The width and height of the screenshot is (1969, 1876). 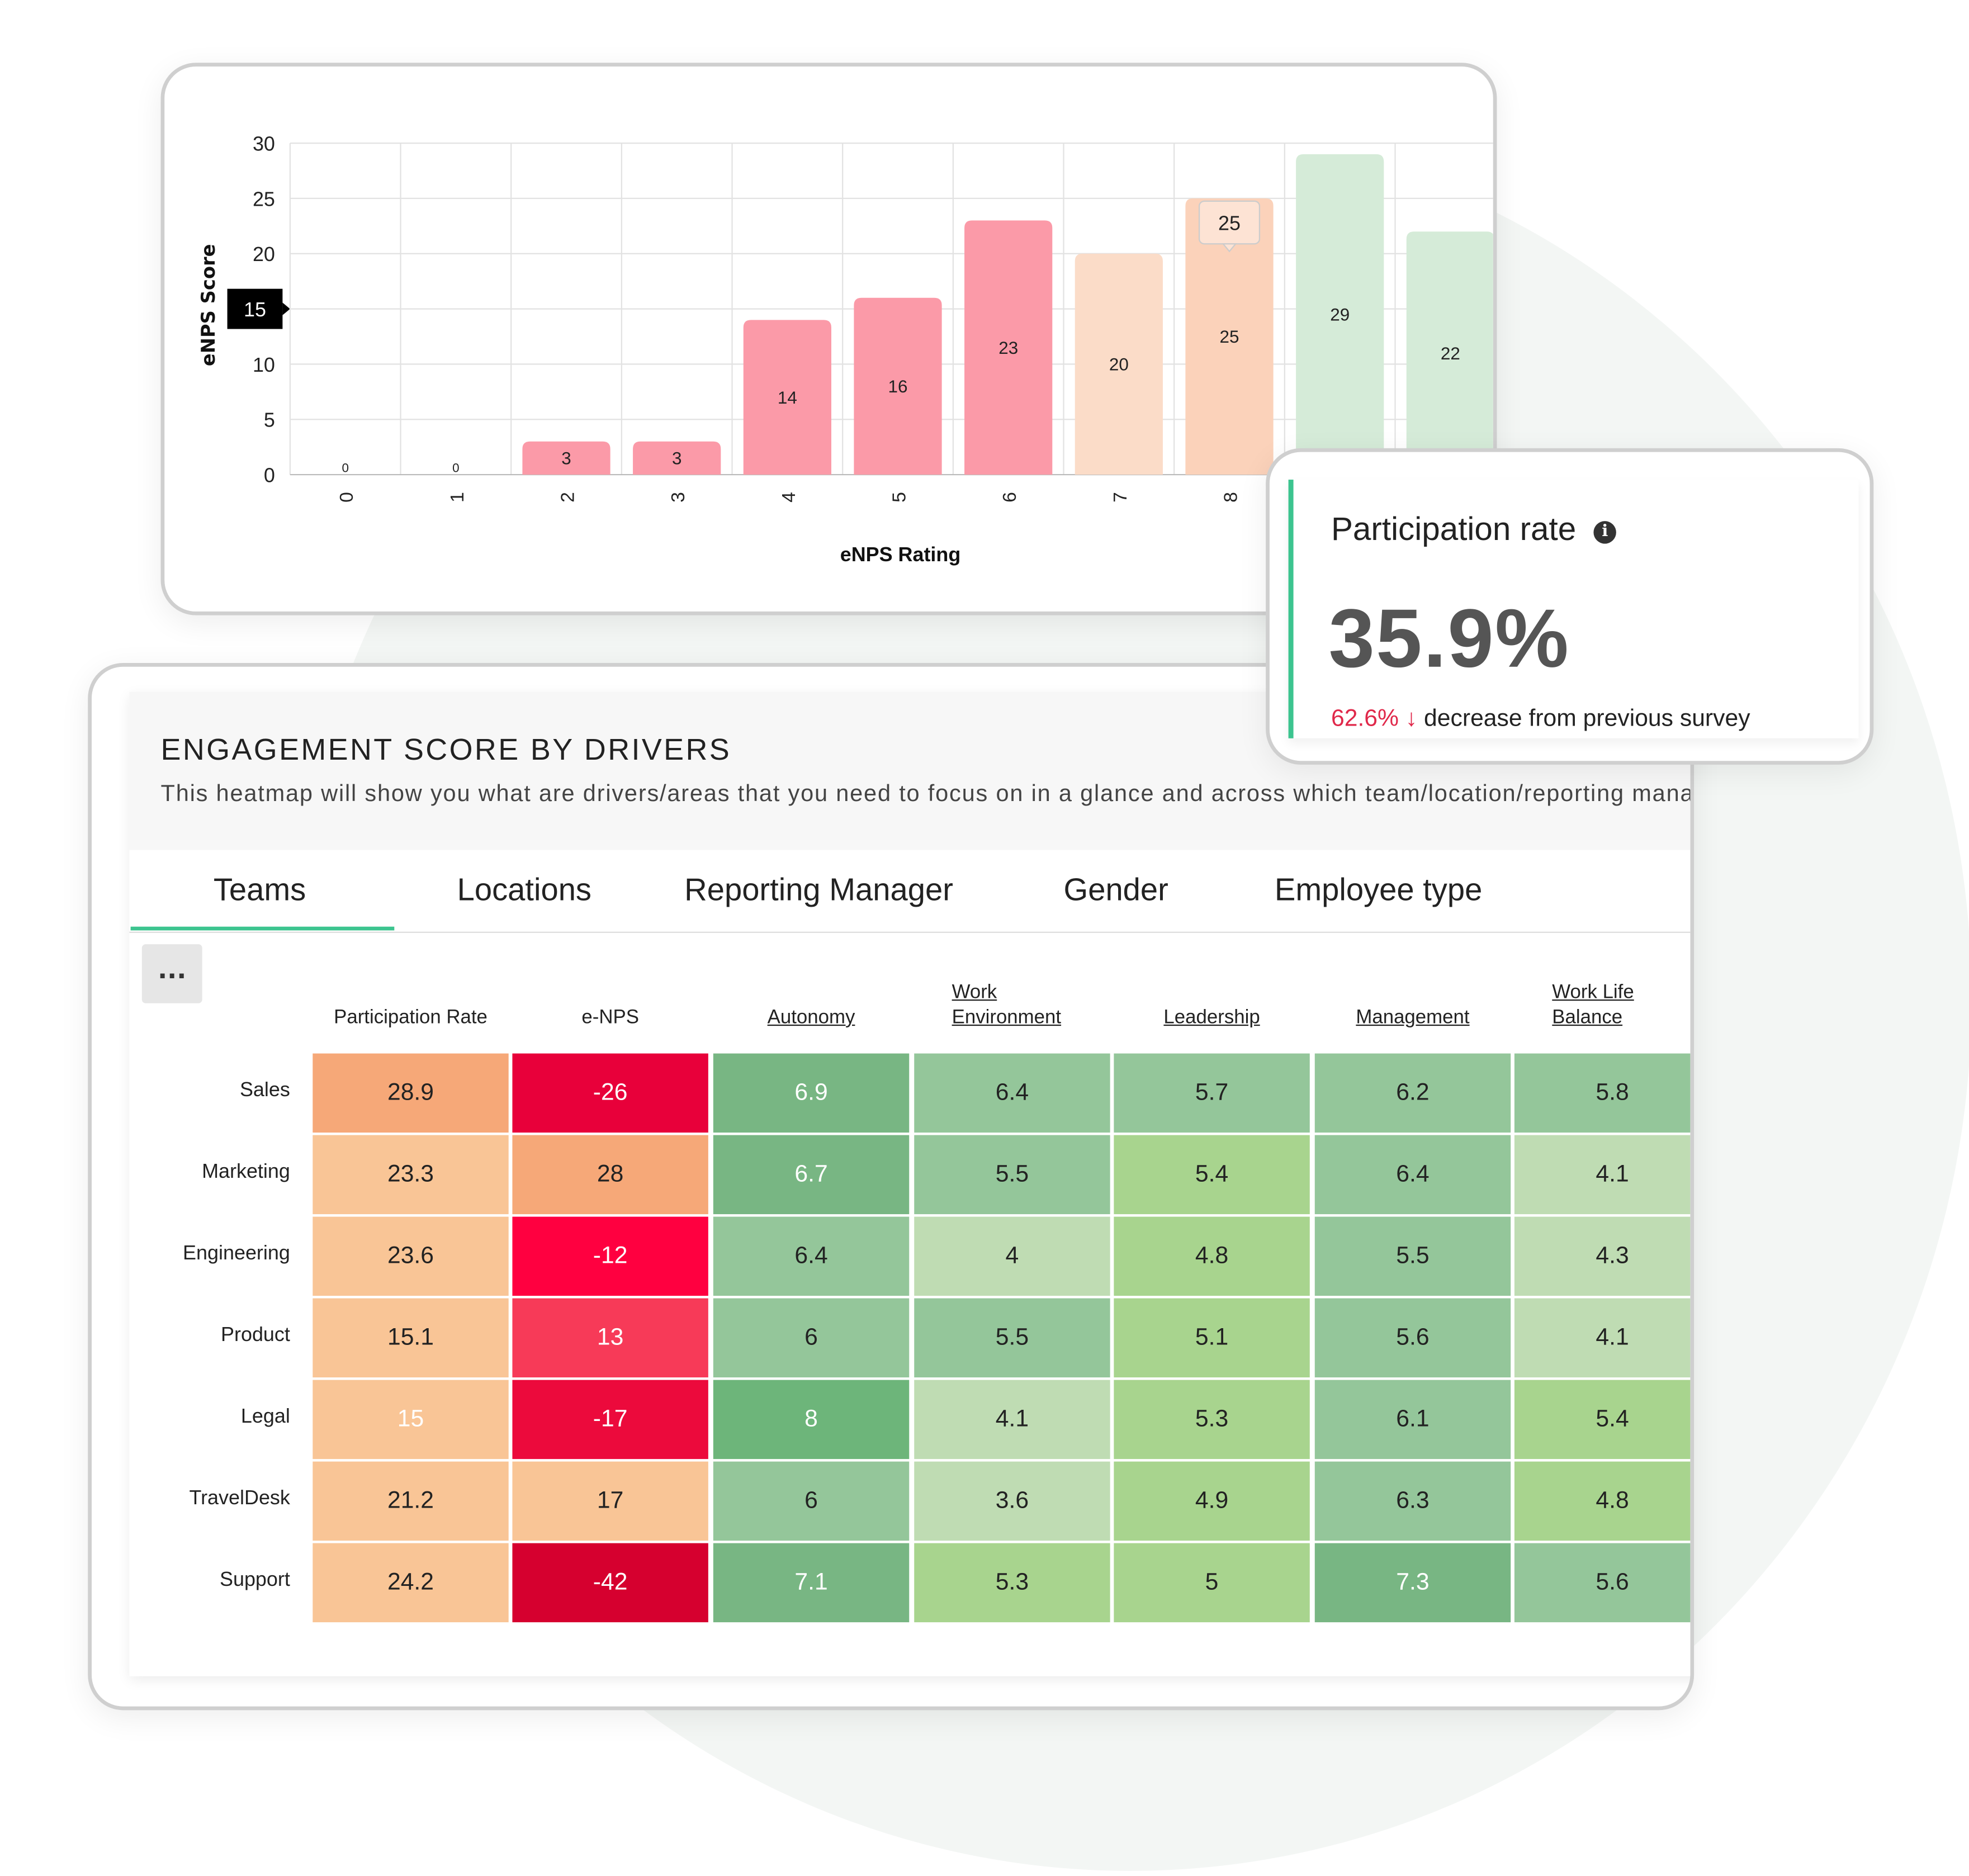 I want to click on heatmap-cell: 4.9, so click(x=1212, y=1501).